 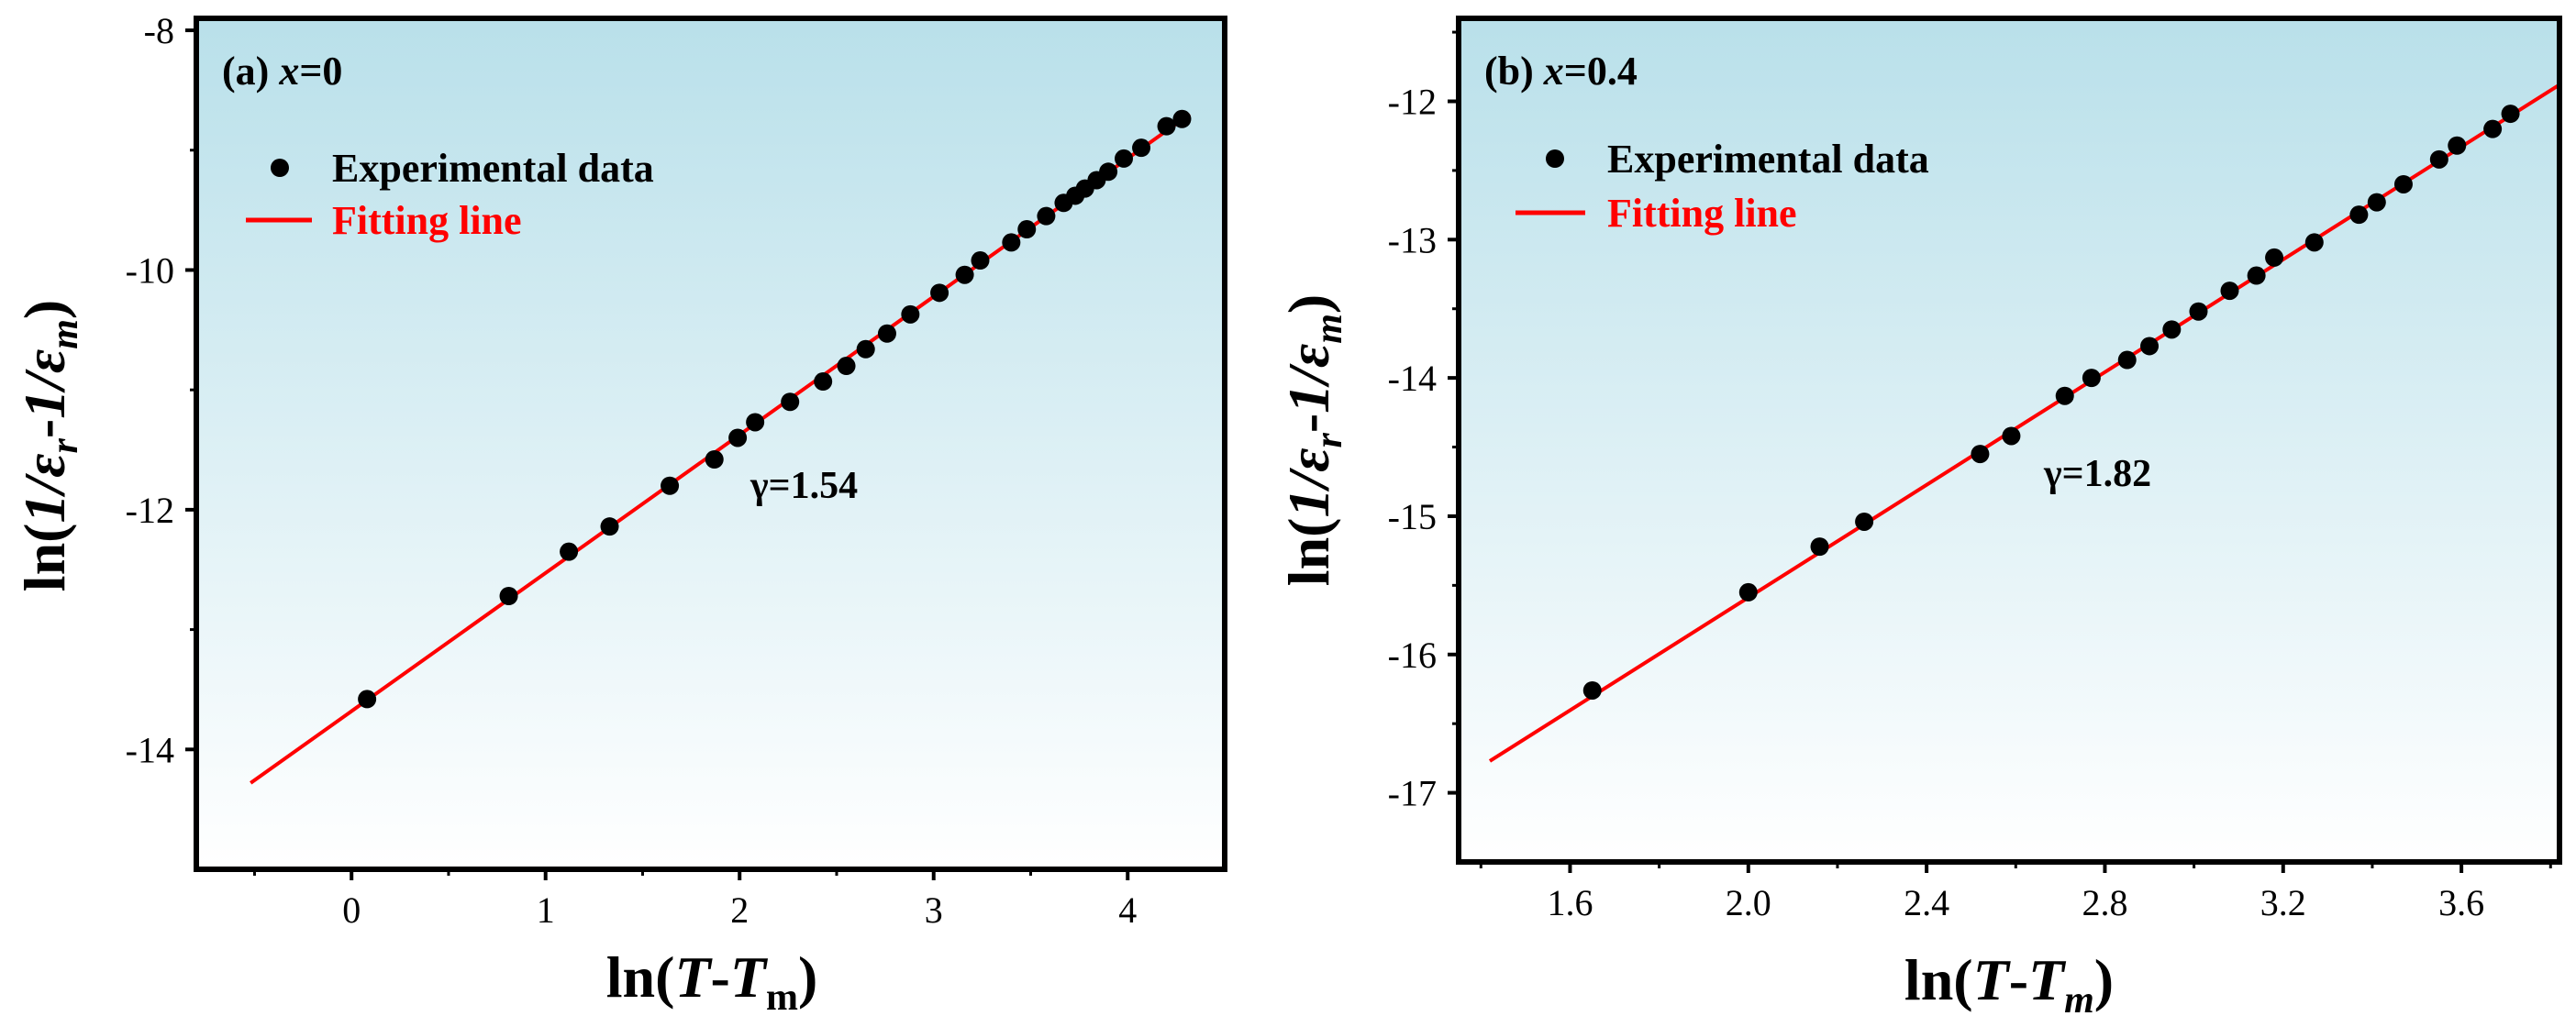 What do you see at coordinates (934, 910) in the screenshot?
I see `x-tick-label-a: 3` at bounding box center [934, 910].